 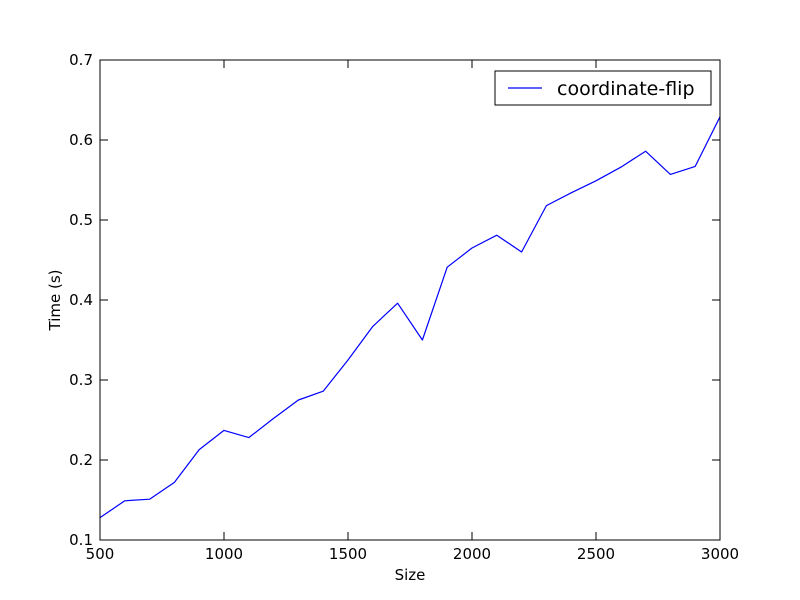 What do you see at coordinates (100, 554) in the screenshot?
I see `x-tick-label: 500` at bounding box center [100, 554].